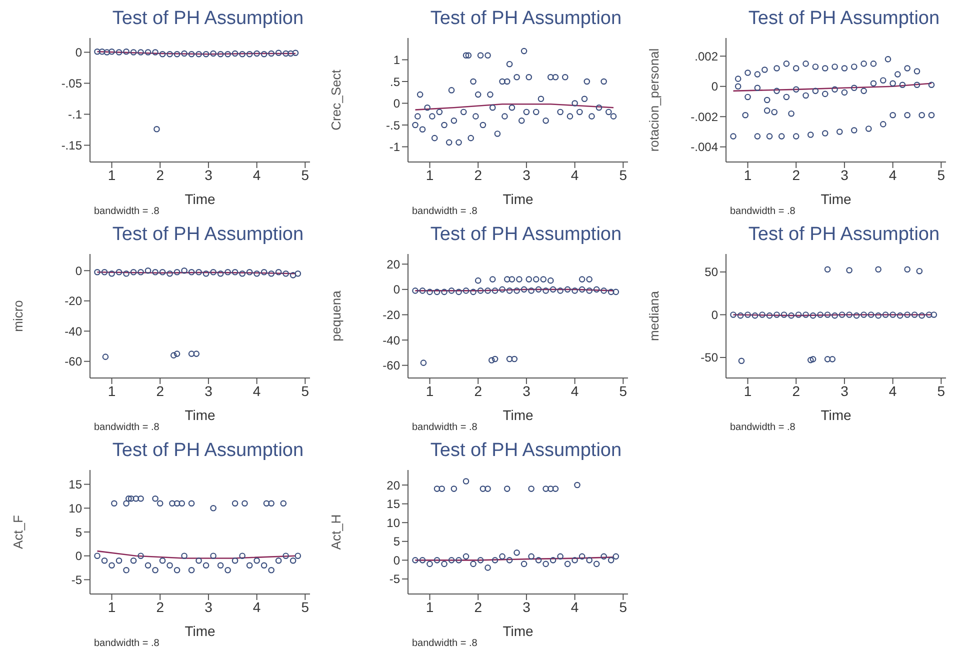  I want to click on y-axis-title: mediana, so click(654, 315).